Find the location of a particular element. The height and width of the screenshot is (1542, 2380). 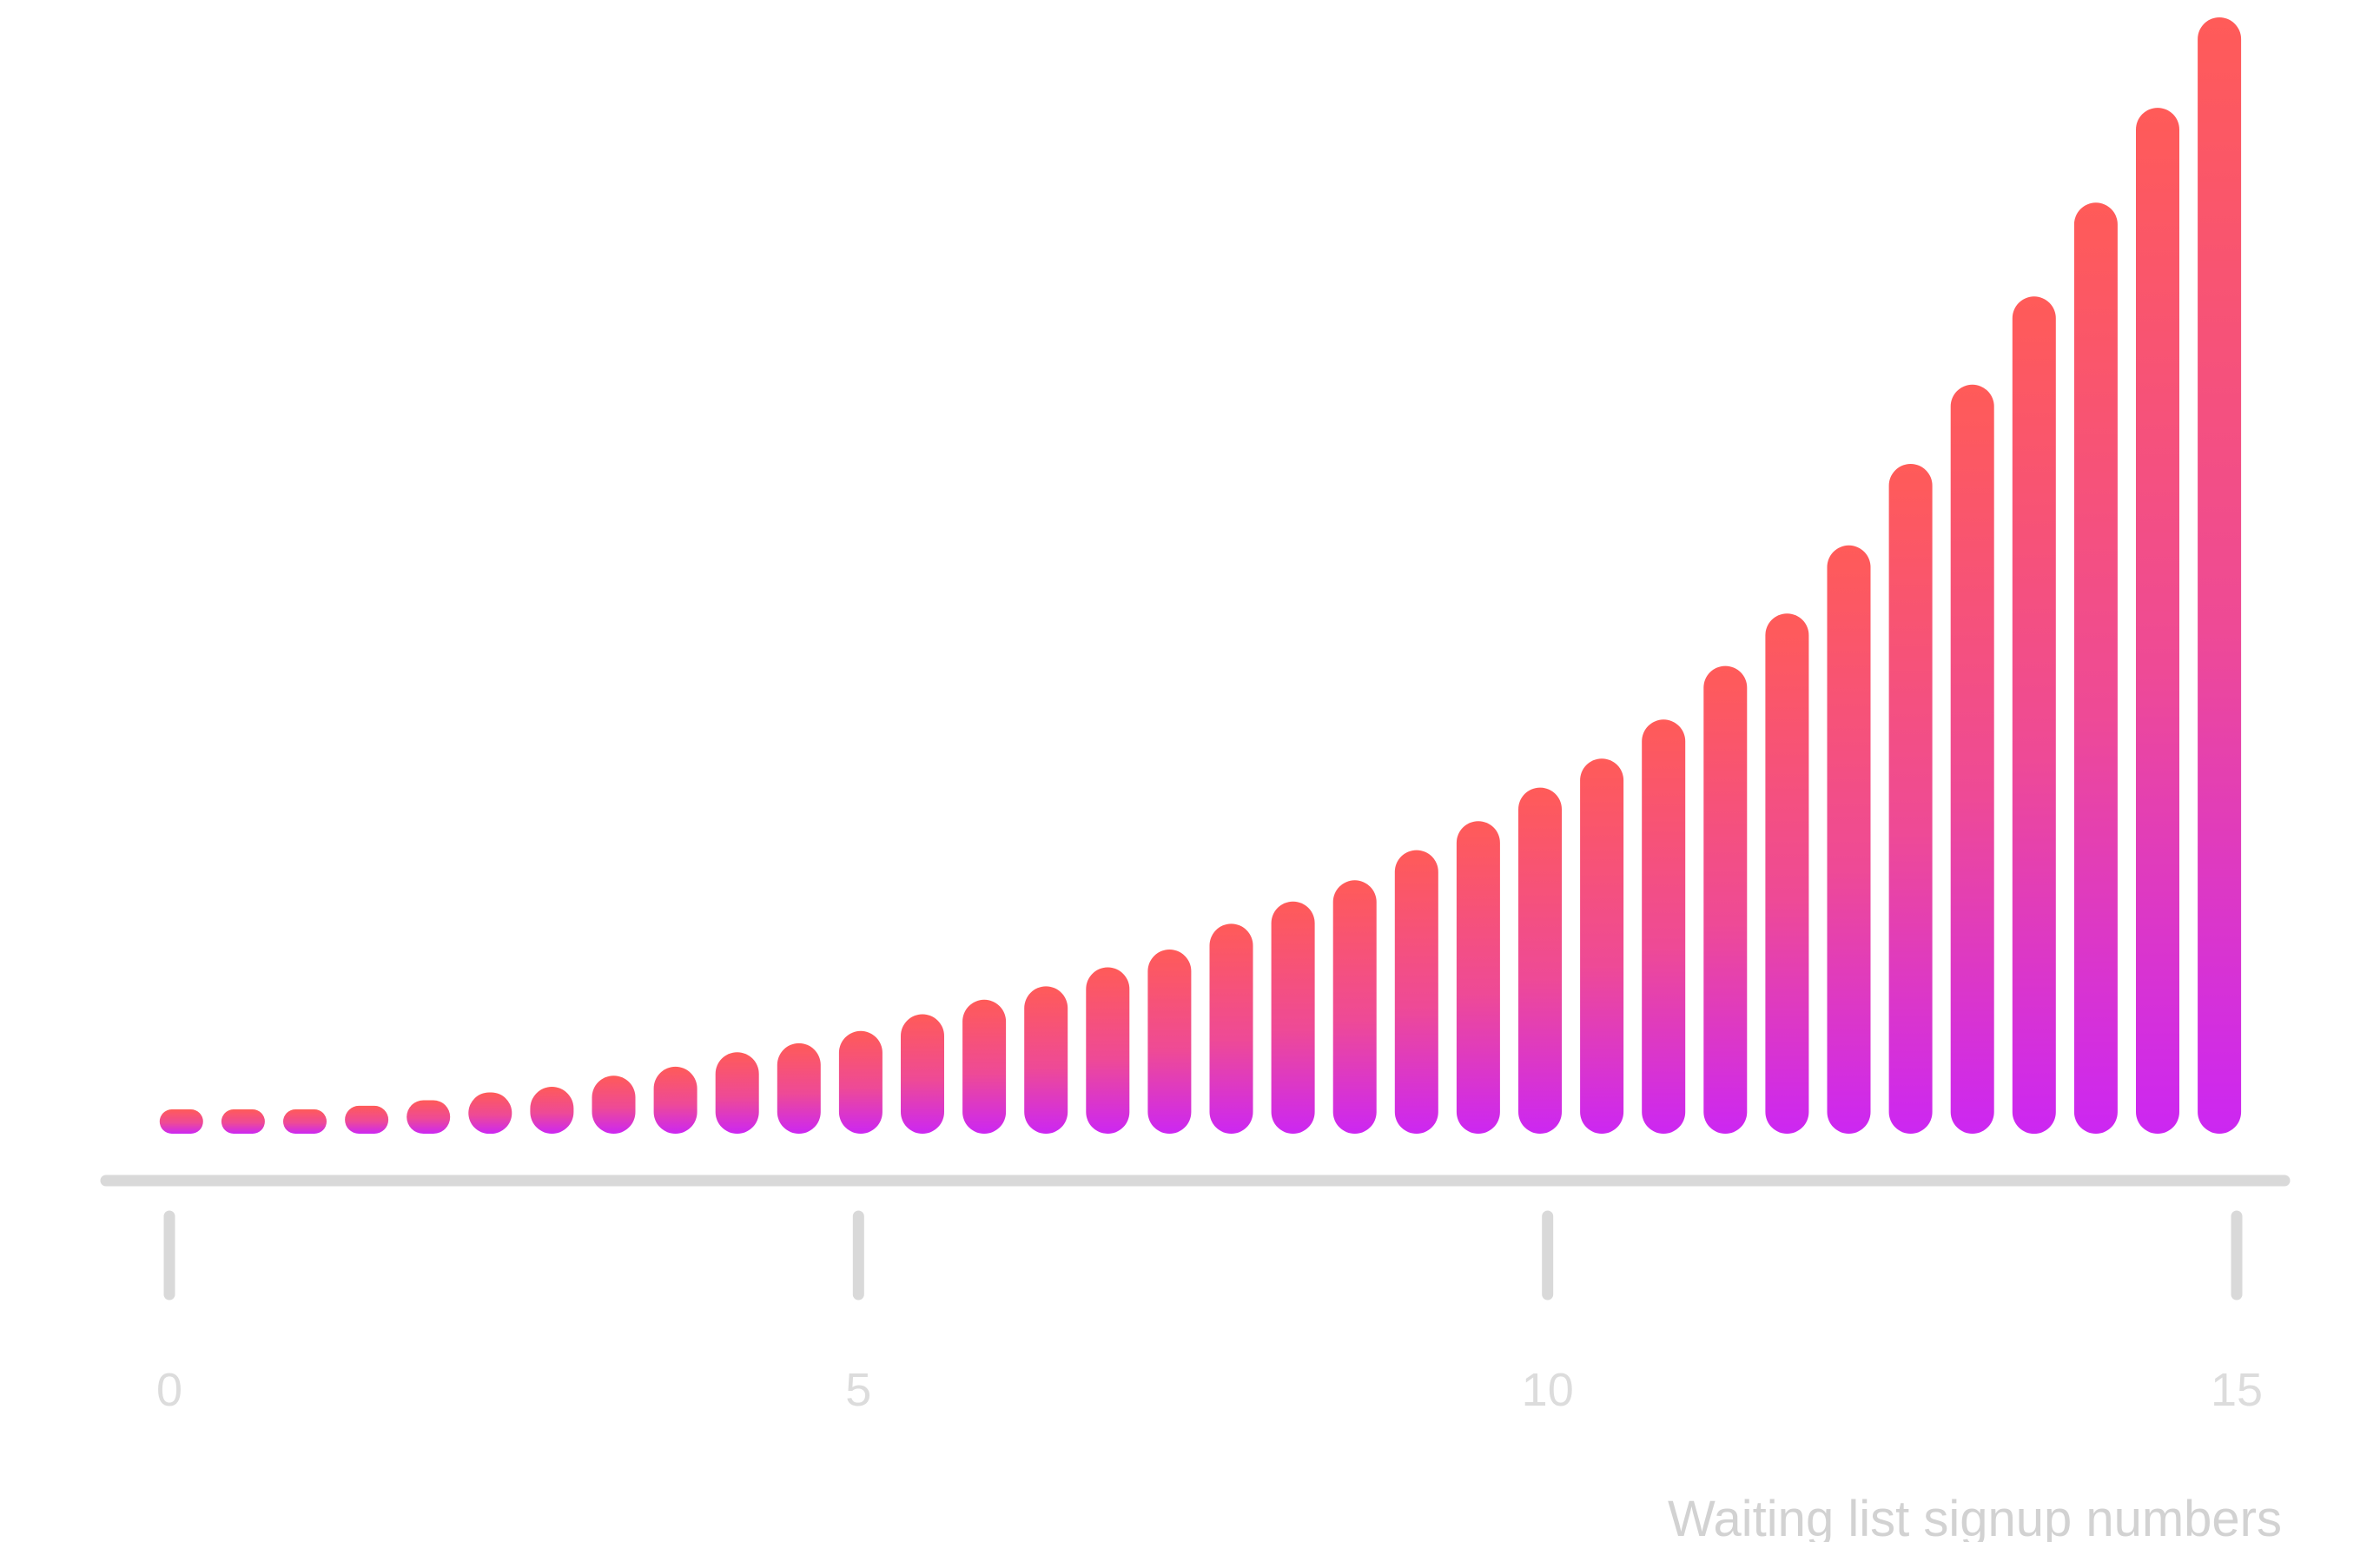

x-axis-ticks: 0 5 10 15 is located at coordinates (1209, 1313).